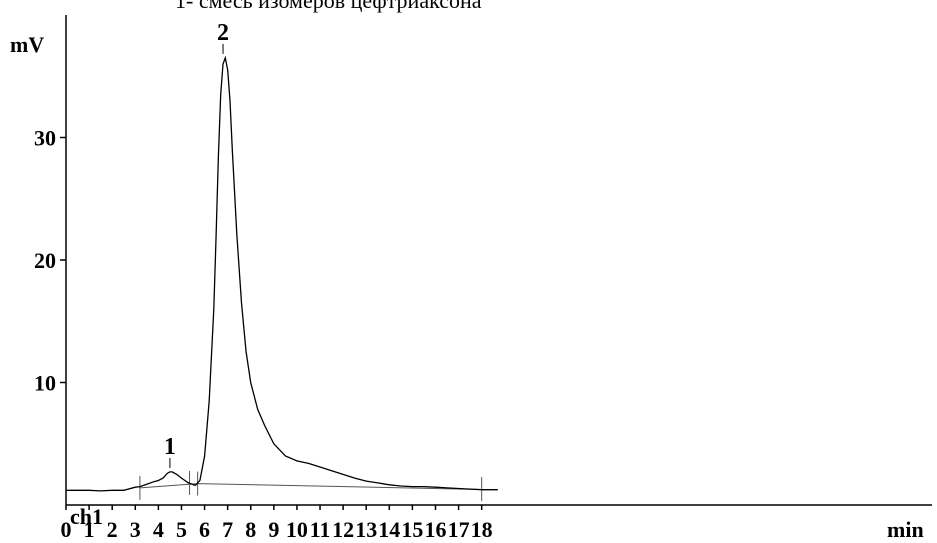 The height and width of the screenshot is (543, 937). What do you see at coordinates (366, 529) in the screenshot?
I see `x-tick-label: 13` at bounding box center [366, 529].